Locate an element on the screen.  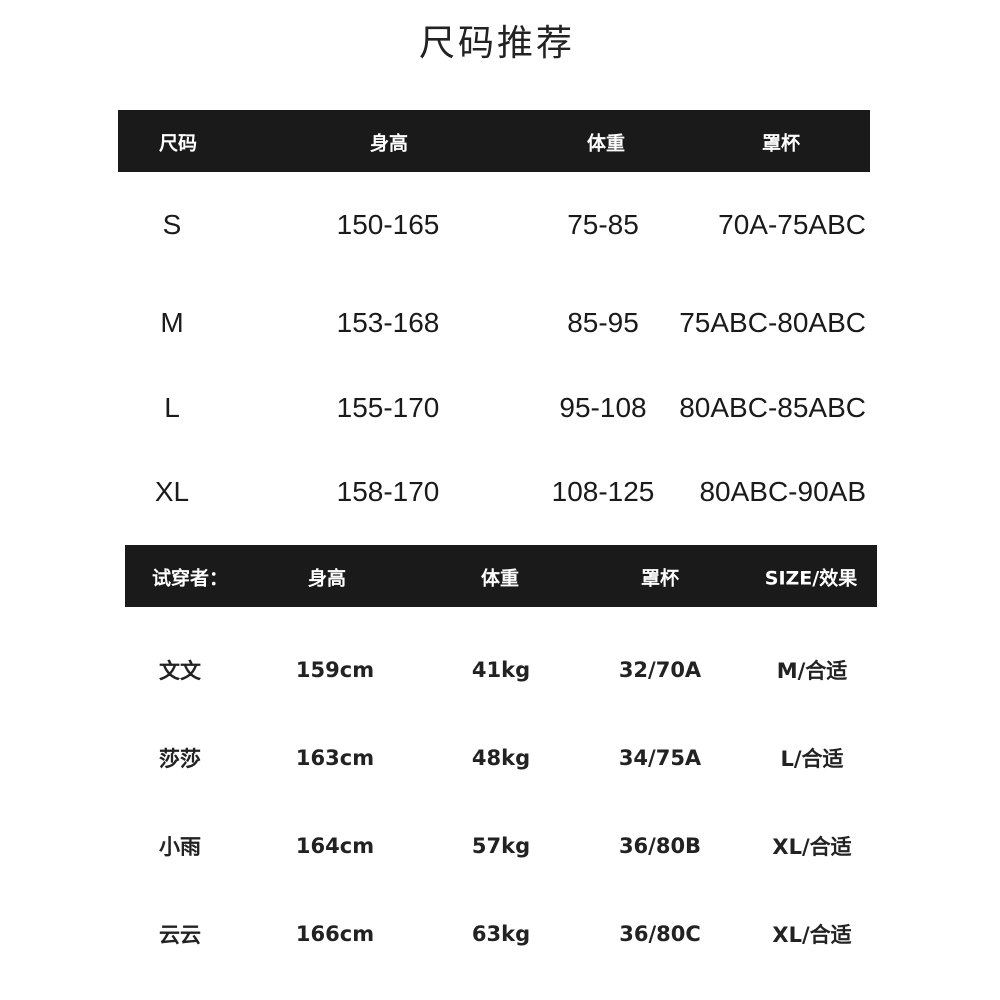
tryon-table-header-cell: 罩杯 is located at coordinates (660, 578).